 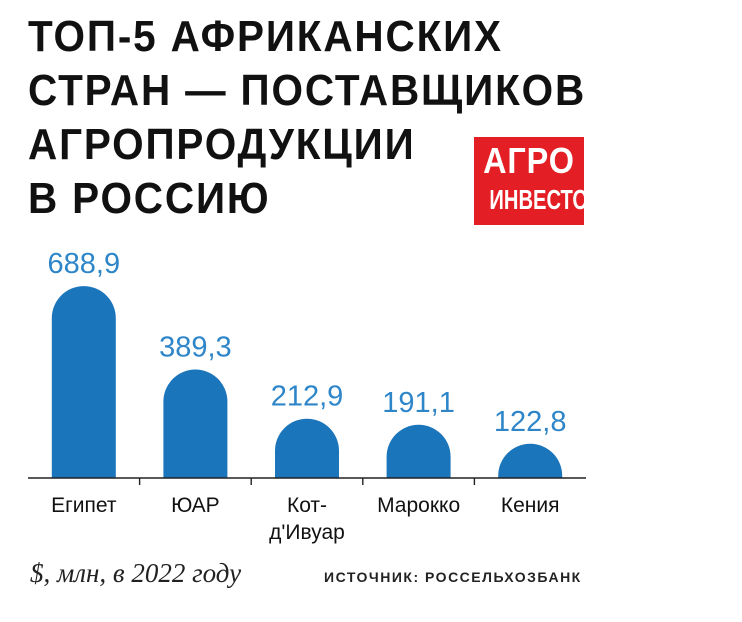 I want to click on agroinvestor-logo: АГРО ИНВЕСТОР, so click(x=537, y=181).